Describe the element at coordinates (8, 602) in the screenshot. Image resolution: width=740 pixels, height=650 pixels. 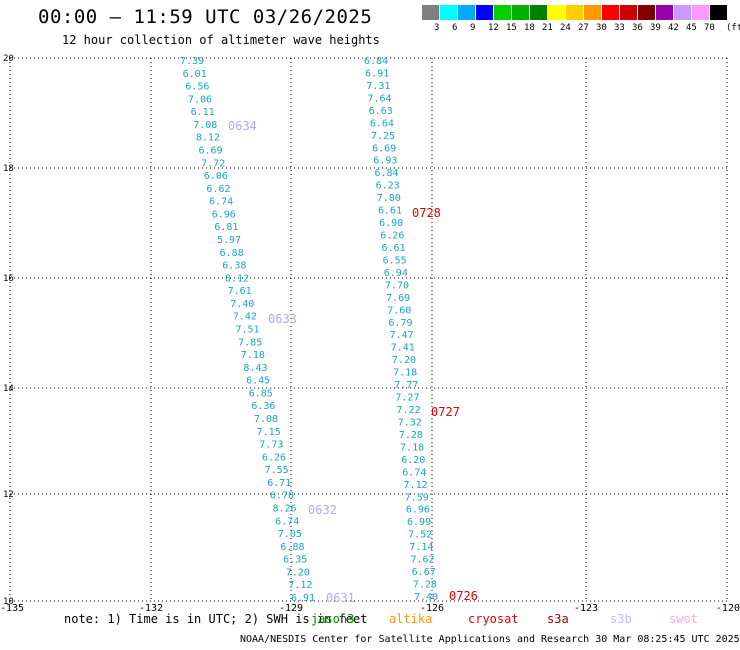
I see `lat-label: 10` at that location.